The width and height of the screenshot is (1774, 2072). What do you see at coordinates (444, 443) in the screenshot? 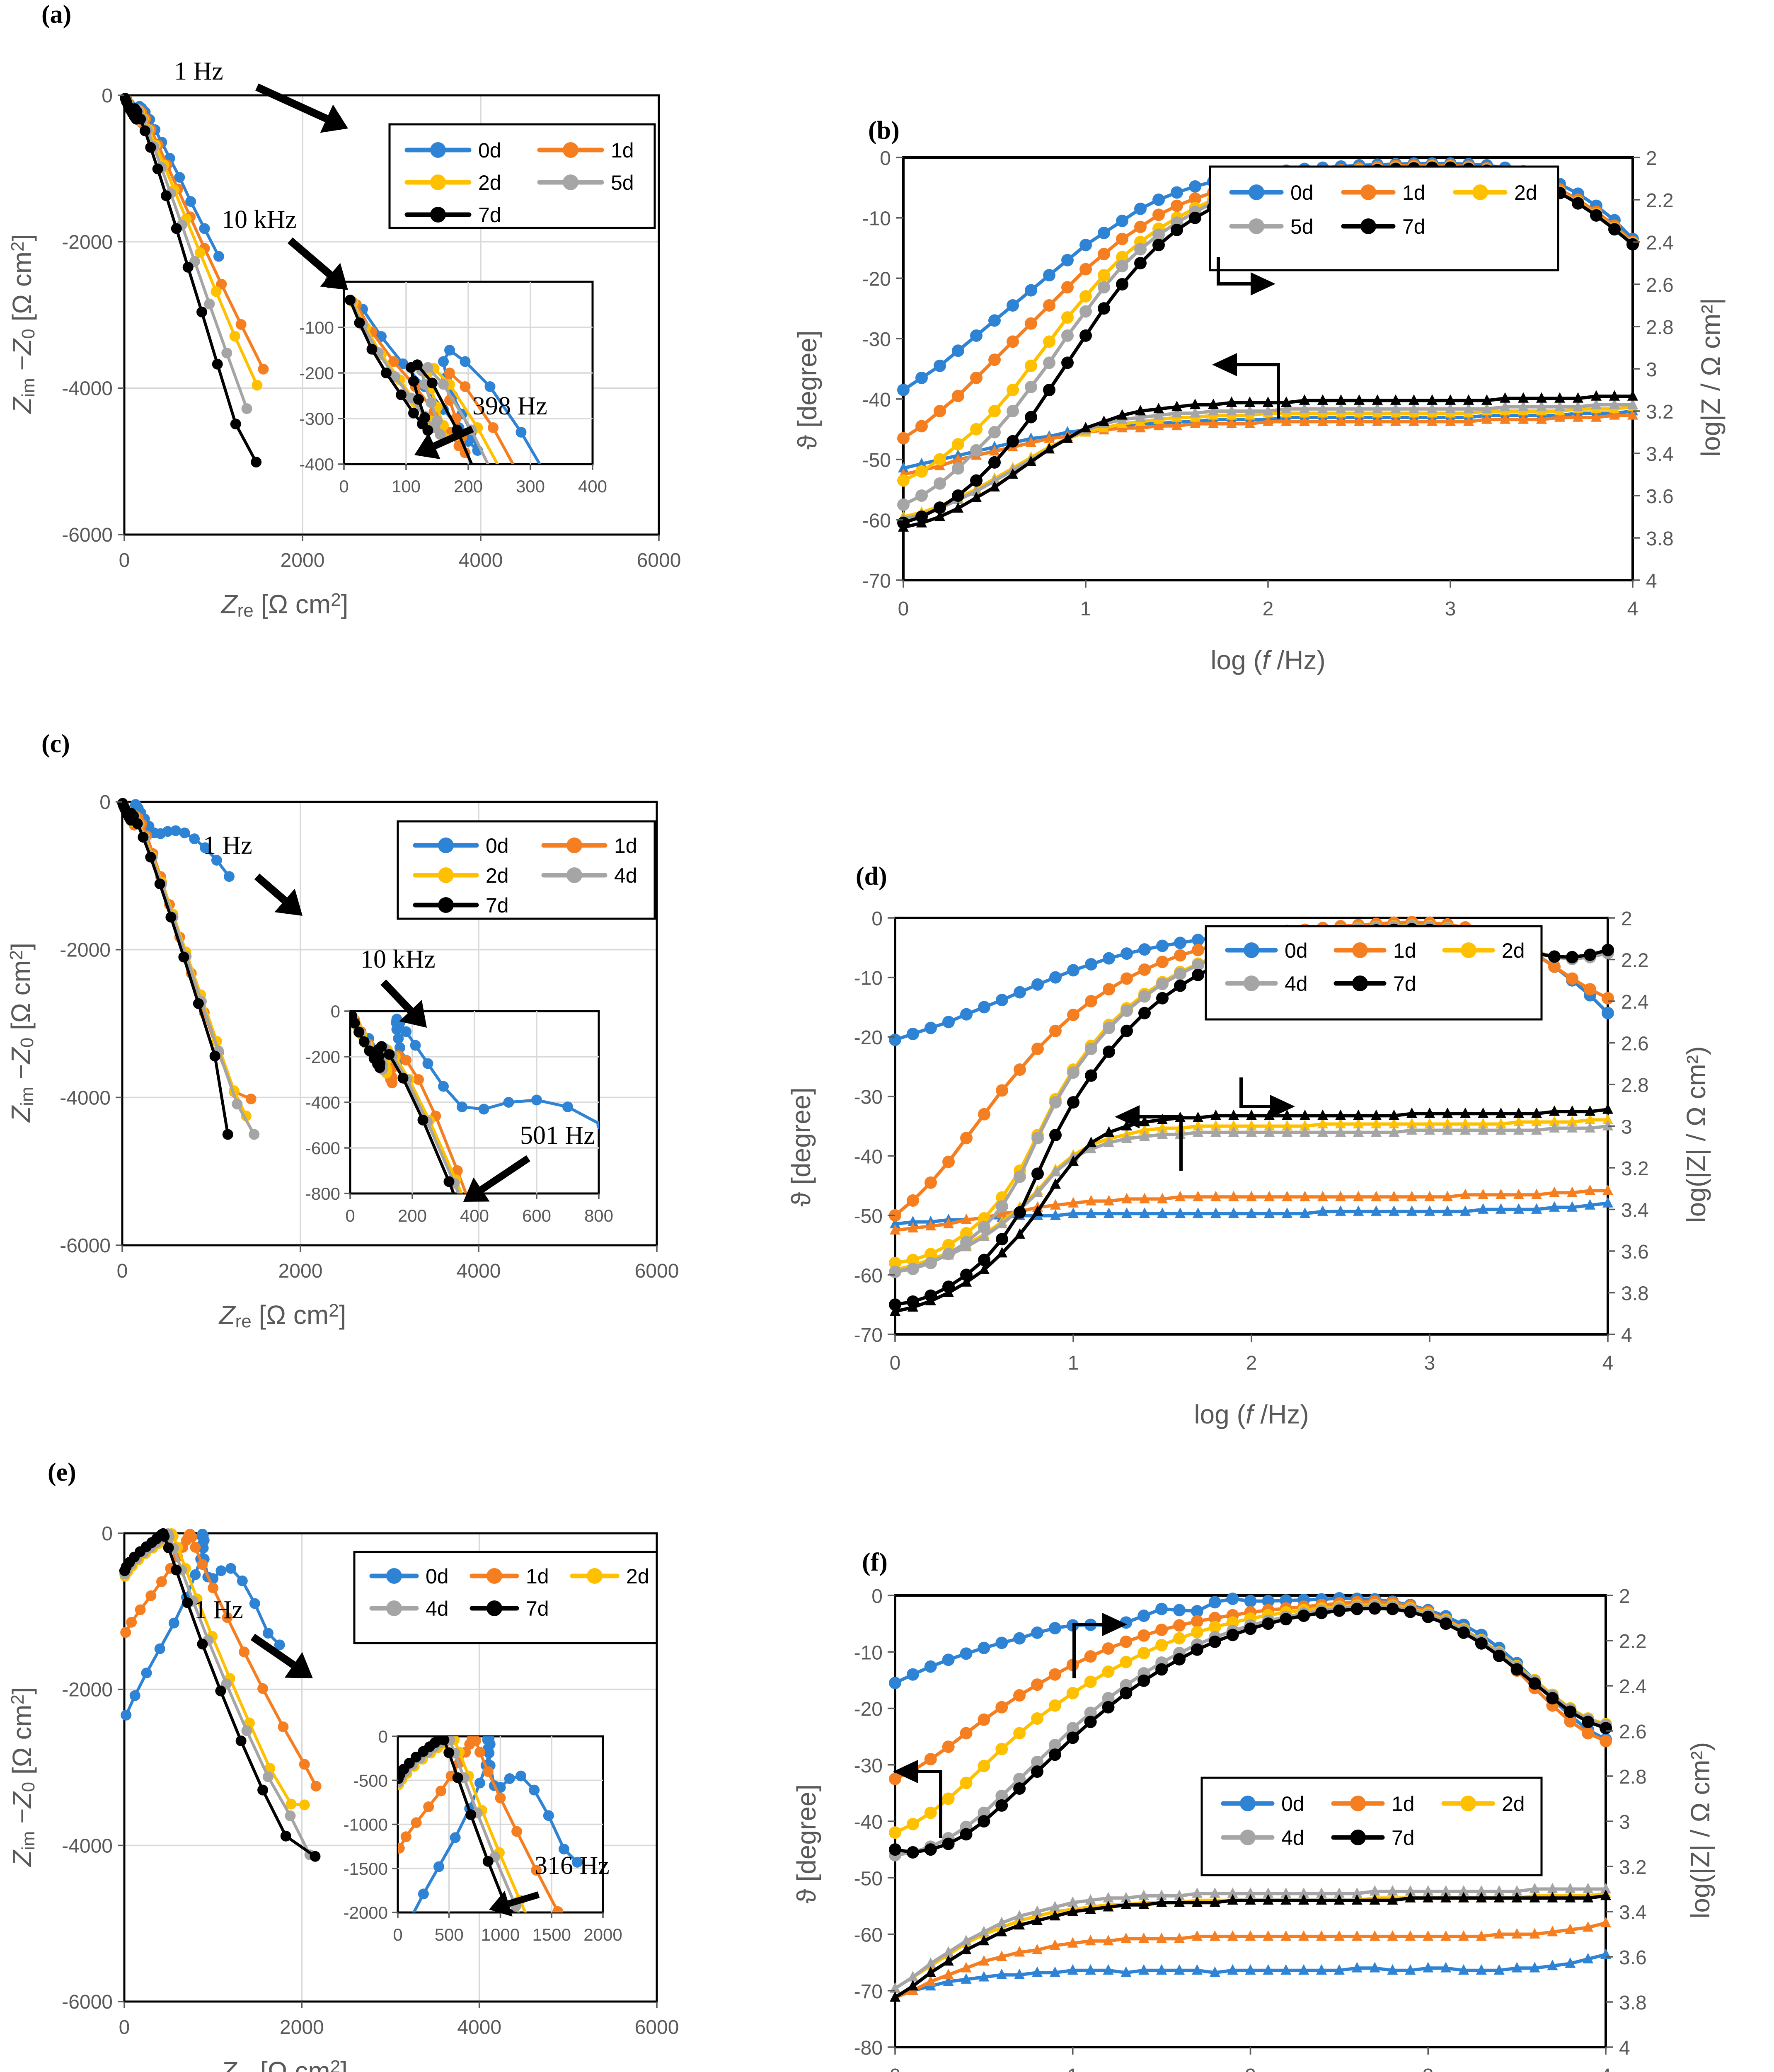
I see `annotation-398hz-arrow` at bounding box center [444, 443].